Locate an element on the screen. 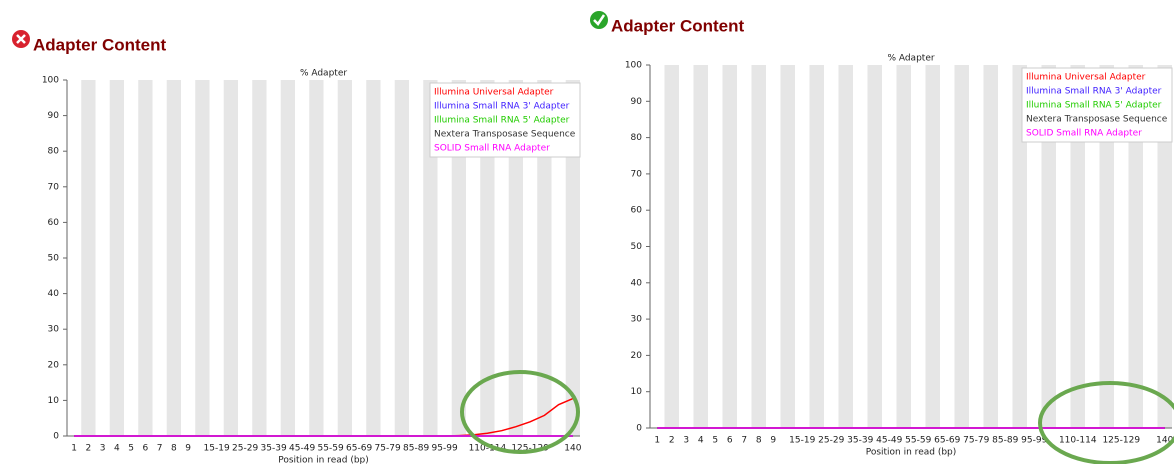 The height and width of the screenshot is (464, 1174). x-tick-label: 4 is located at coordinates (701, 441).